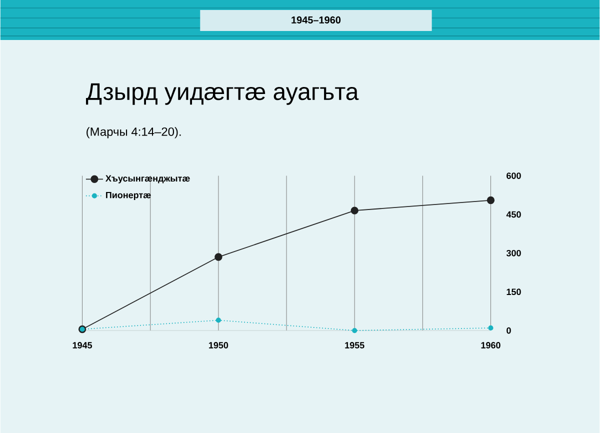  I want to click on y-tick-label: 600, so click(513, 175).